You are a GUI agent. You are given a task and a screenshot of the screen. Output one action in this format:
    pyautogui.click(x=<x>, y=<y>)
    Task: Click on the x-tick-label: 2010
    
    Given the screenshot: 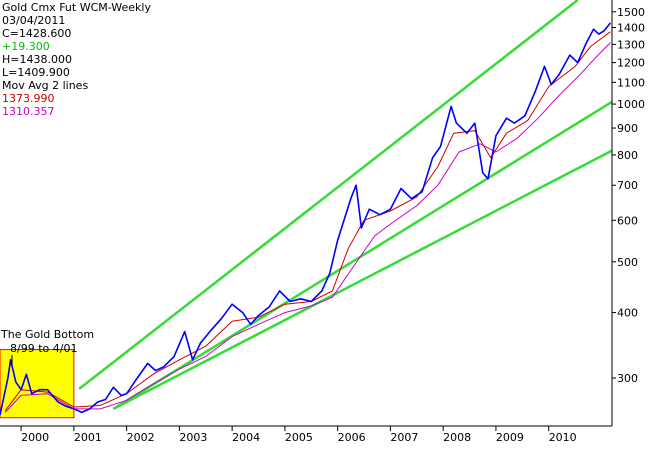 What is the action you would take?
    pyautogui.click(x=563, y=437)
    